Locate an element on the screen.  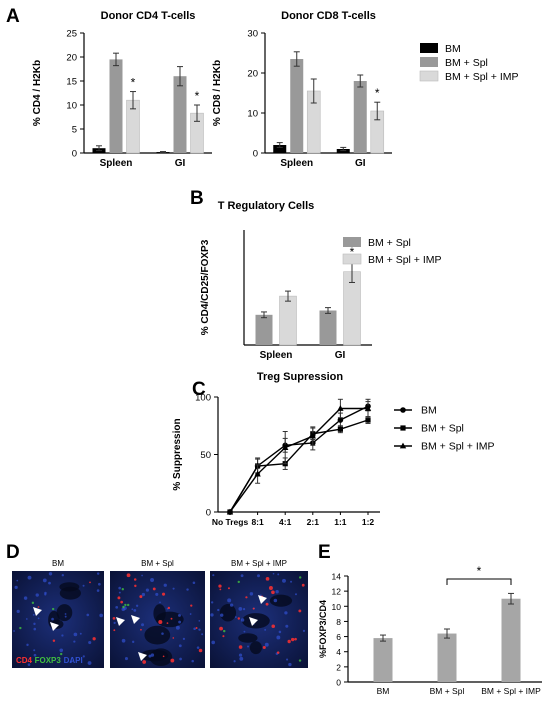
a2-xtick-label-0: Spleen is located at coordinates (296, 163).